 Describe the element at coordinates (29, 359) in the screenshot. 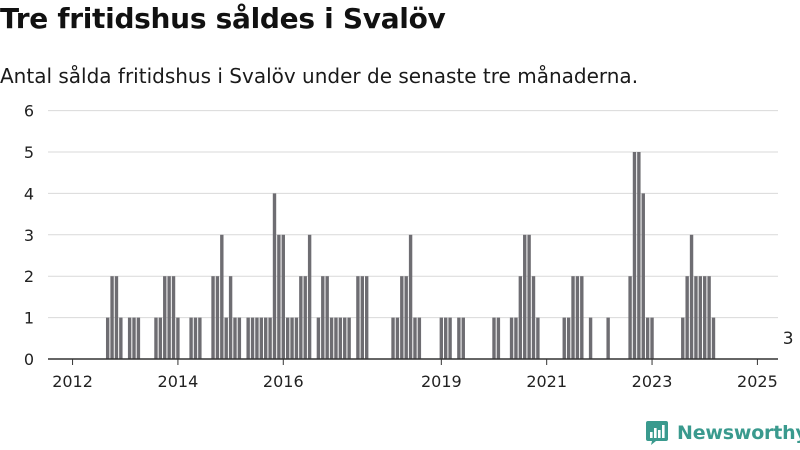

I see `y-tick-label: 0` at that location.